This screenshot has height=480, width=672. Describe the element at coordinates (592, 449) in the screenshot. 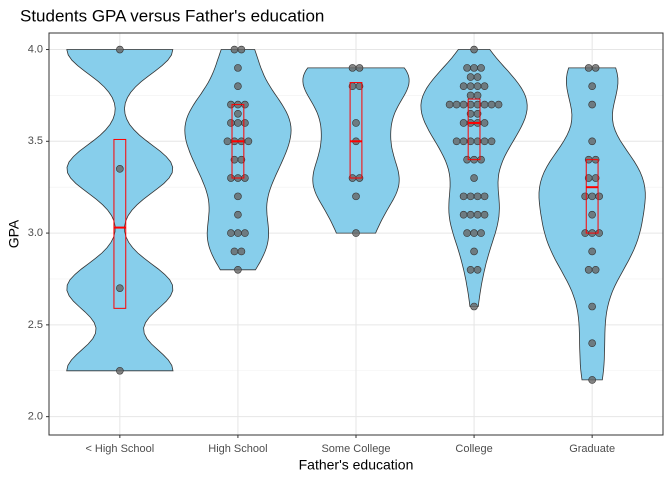

I see `x-tick-label: Graduate` at that location.